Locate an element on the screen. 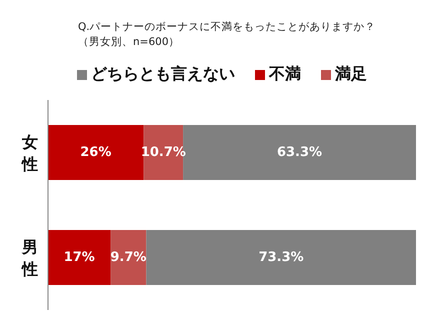 This screenshot has width=432, height=321. legend-label: 不満 is located at coordinates (285, 73).